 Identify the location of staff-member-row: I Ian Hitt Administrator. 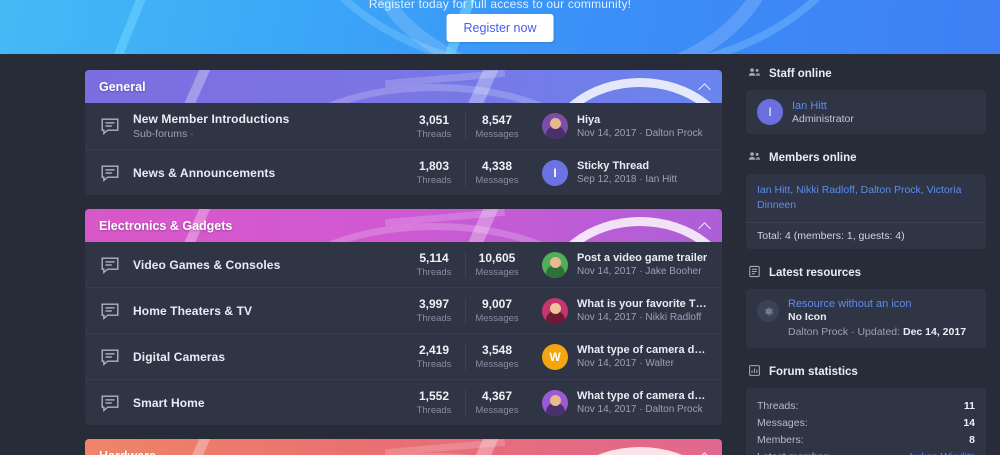
(866, 112).